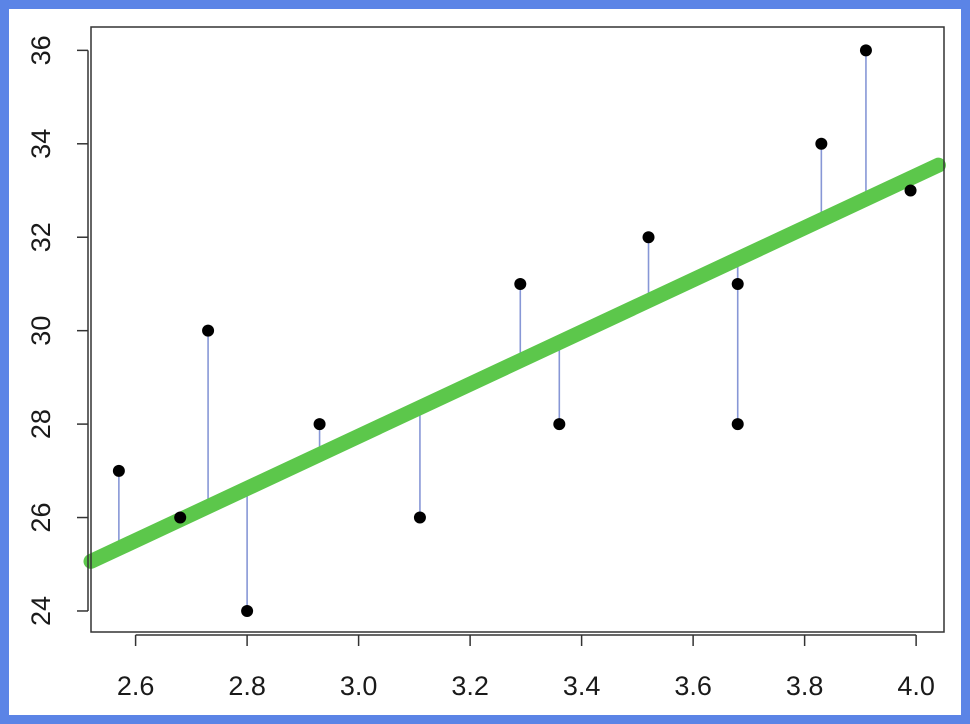  What do you see at coordinates (41, 50) in the screenshot?
I see `y-tick-label-7: 36` at bounding box center [41, 50].